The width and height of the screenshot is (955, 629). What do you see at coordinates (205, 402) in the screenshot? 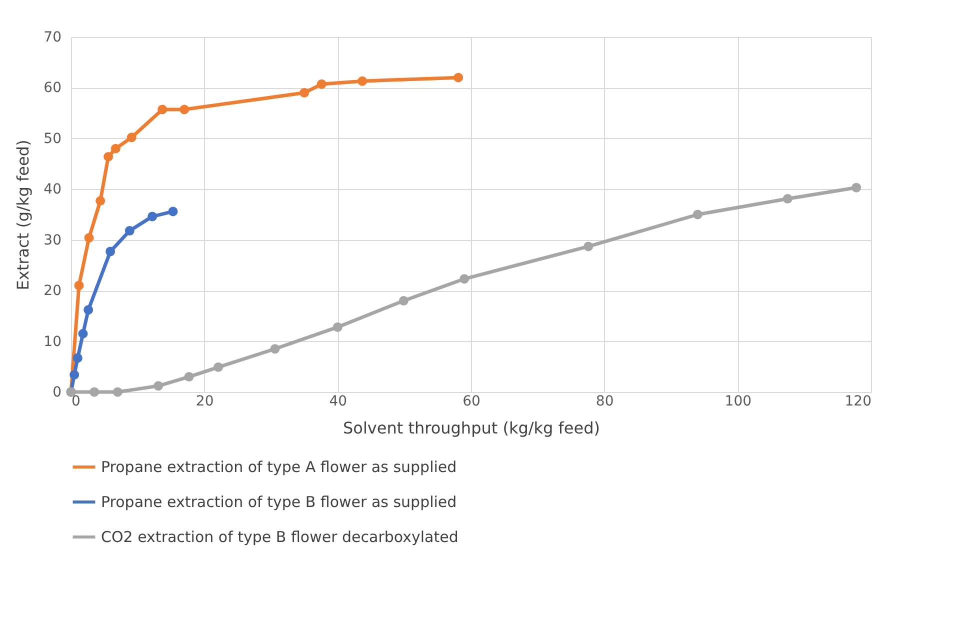
I see `x-tick-label: 20` at bounding box center [205, 402].